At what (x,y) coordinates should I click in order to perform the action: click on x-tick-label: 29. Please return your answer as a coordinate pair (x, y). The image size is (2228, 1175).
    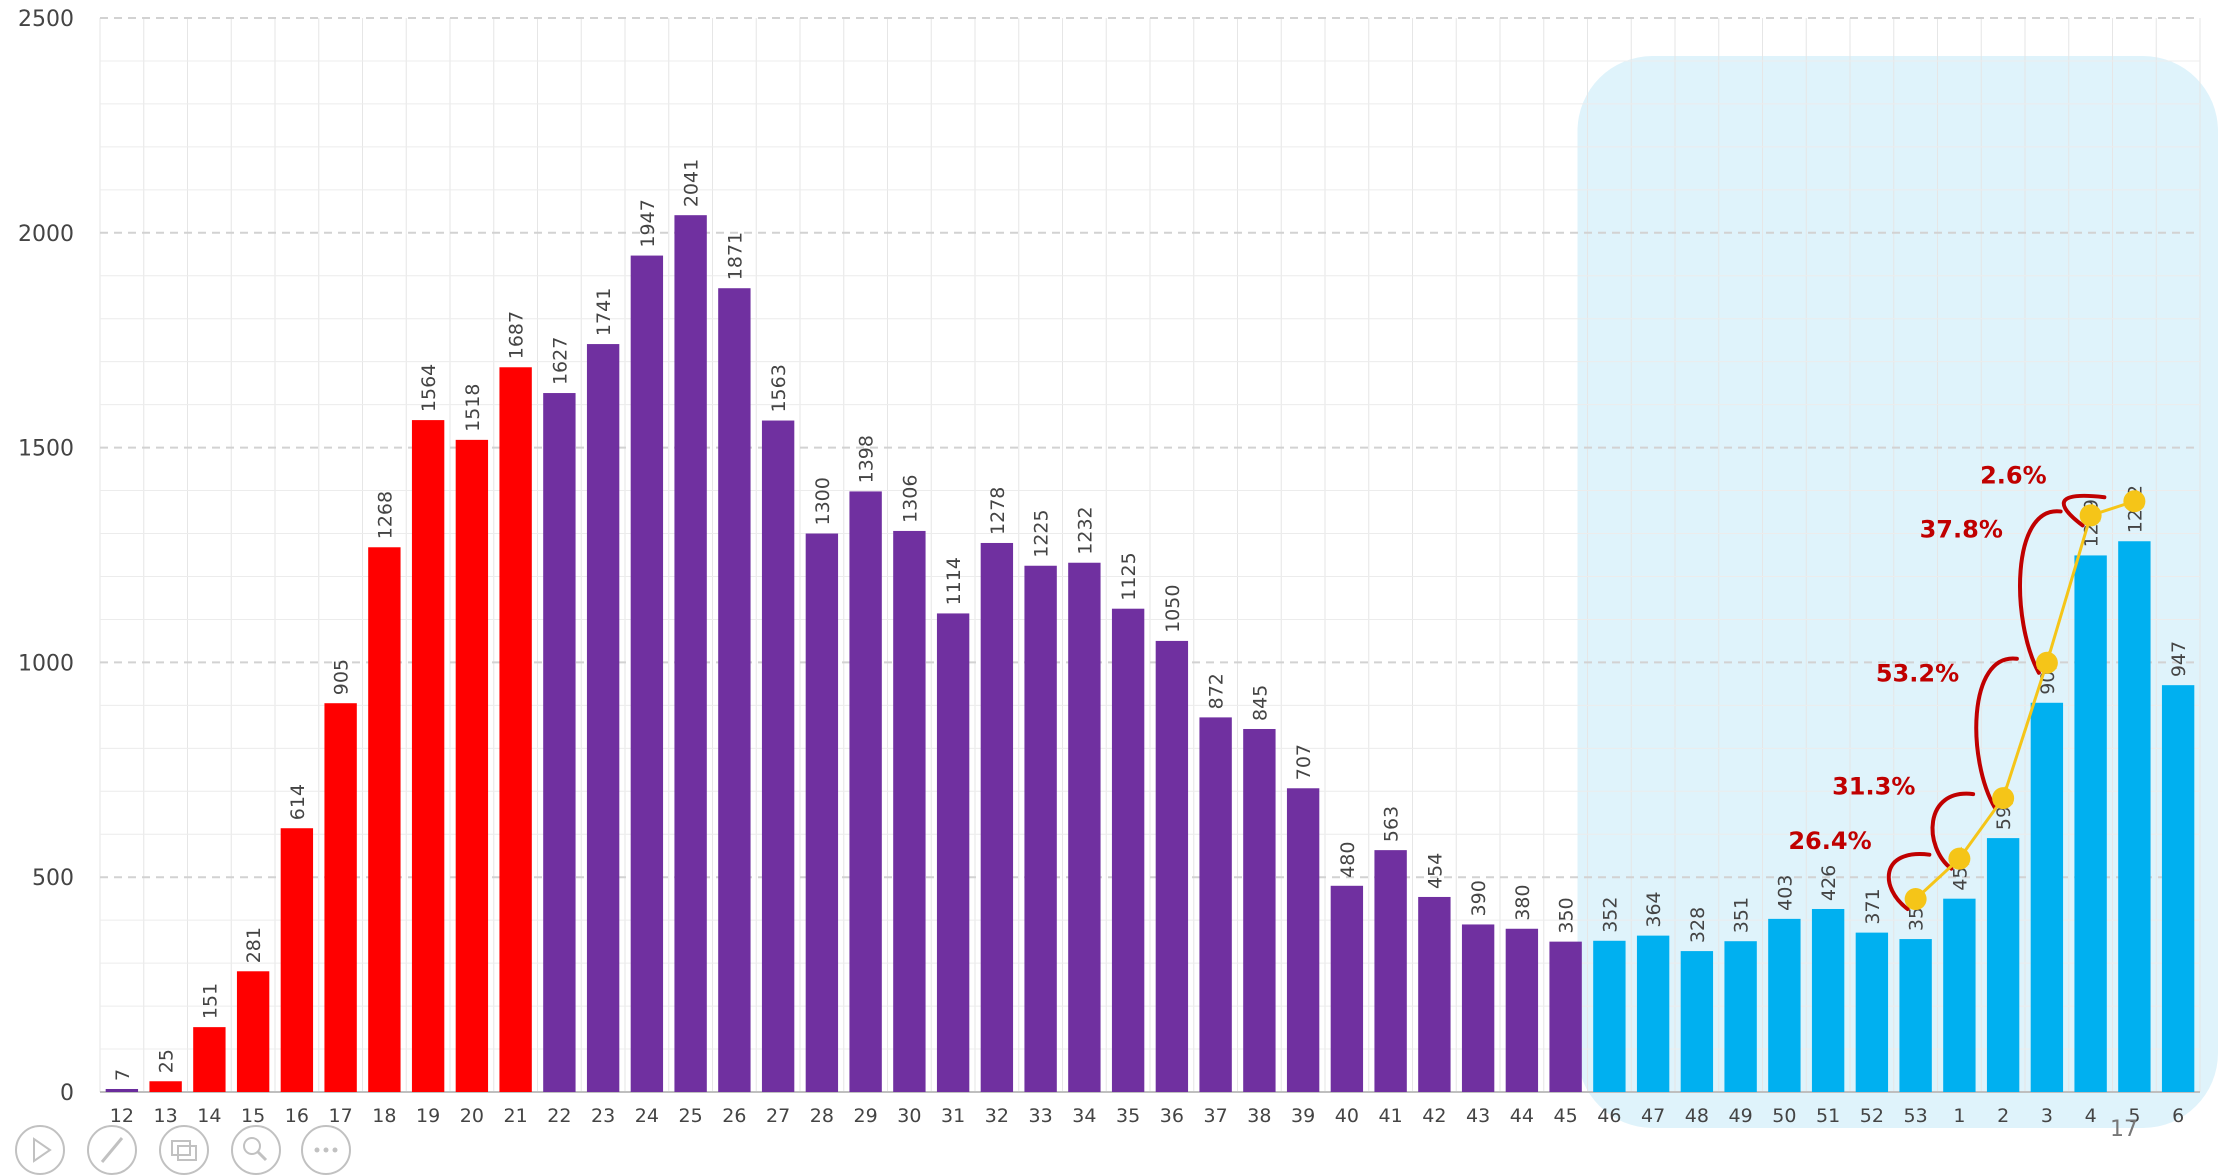
    Looking at the image, I should click on (866, 1116).